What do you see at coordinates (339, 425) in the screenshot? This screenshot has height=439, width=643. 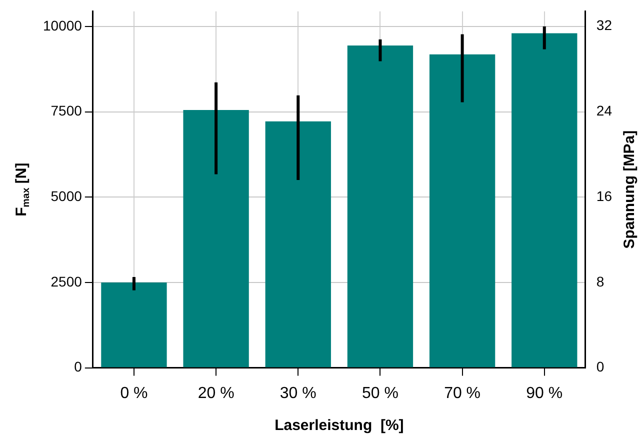 I see `x-axis-title: Laserleistung [%]` at bounding box center [339, 425].